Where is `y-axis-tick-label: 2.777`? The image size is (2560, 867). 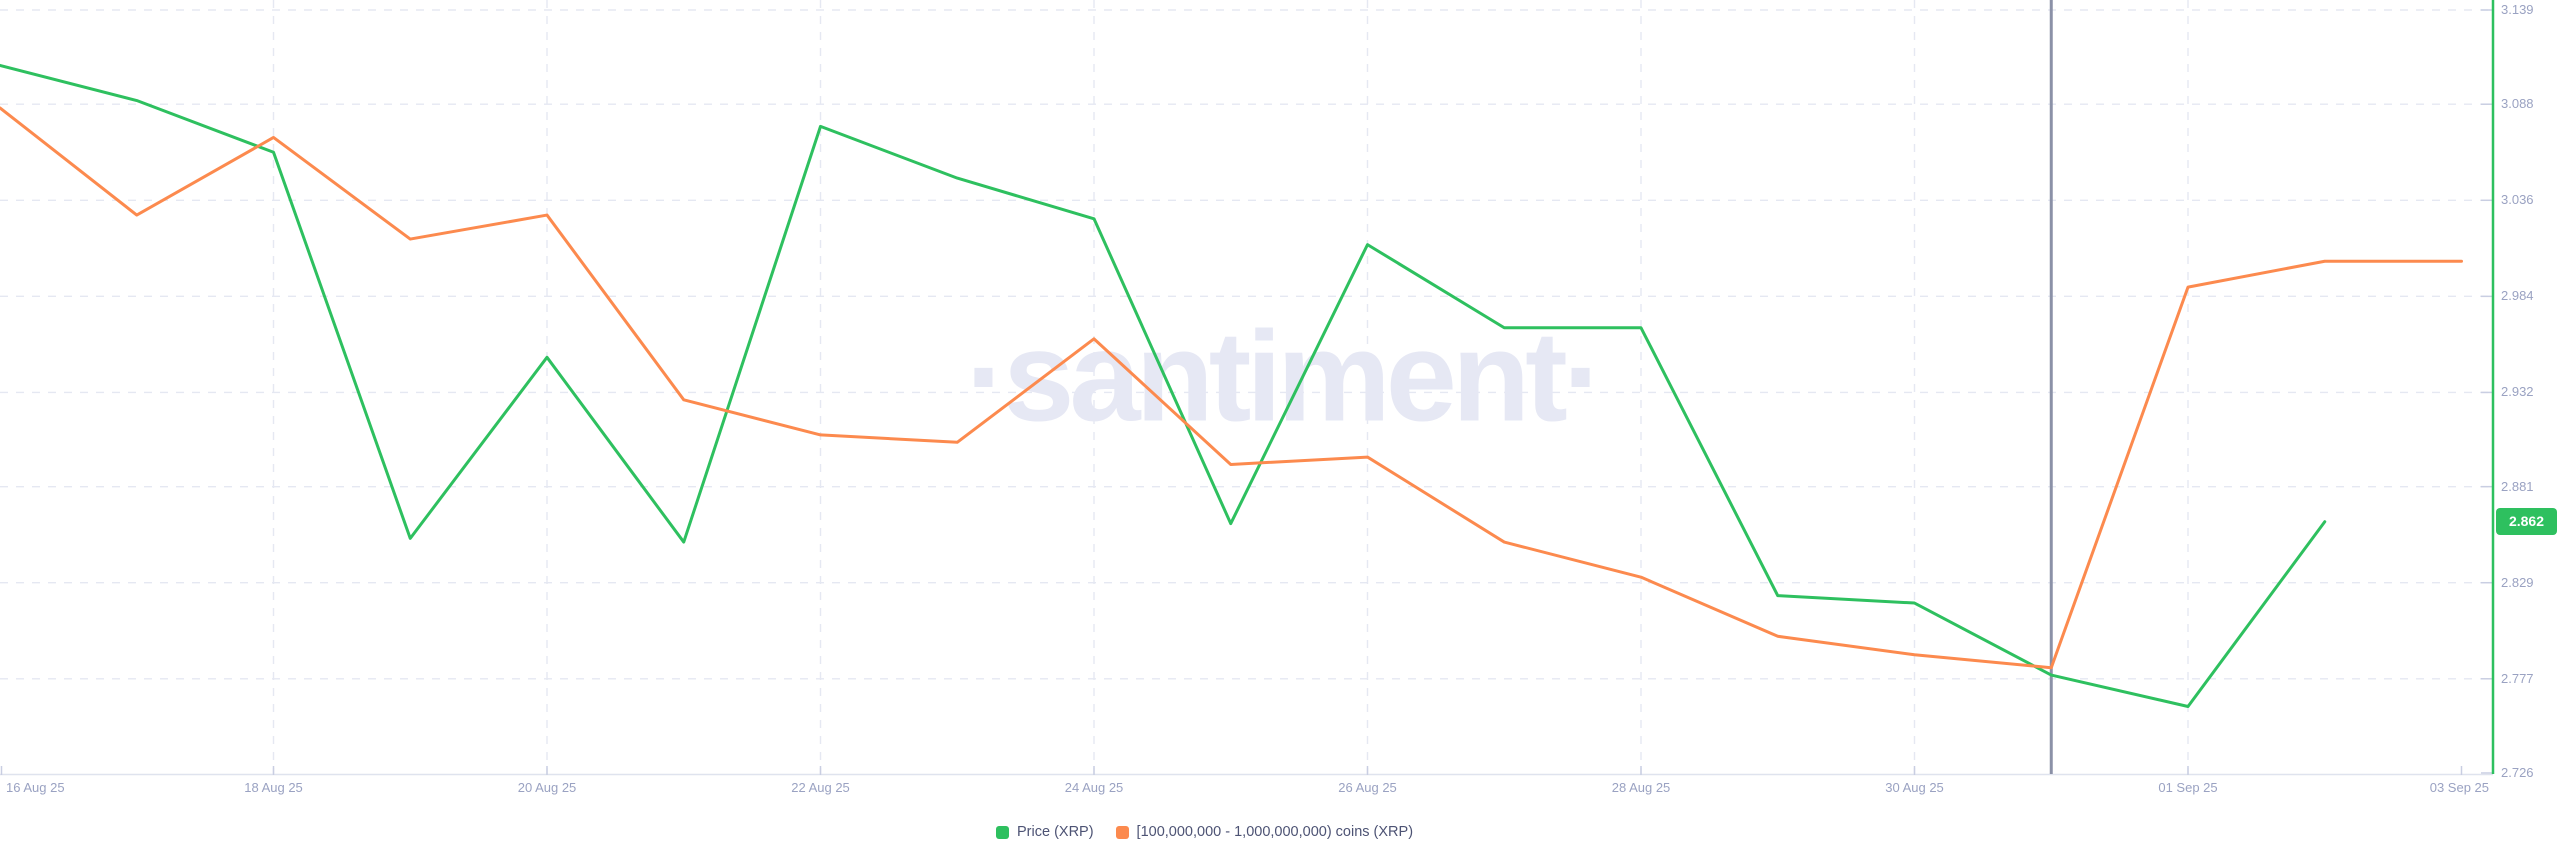 y-axis-tick-label: 2.777 is located at coordinates (2517, 678).